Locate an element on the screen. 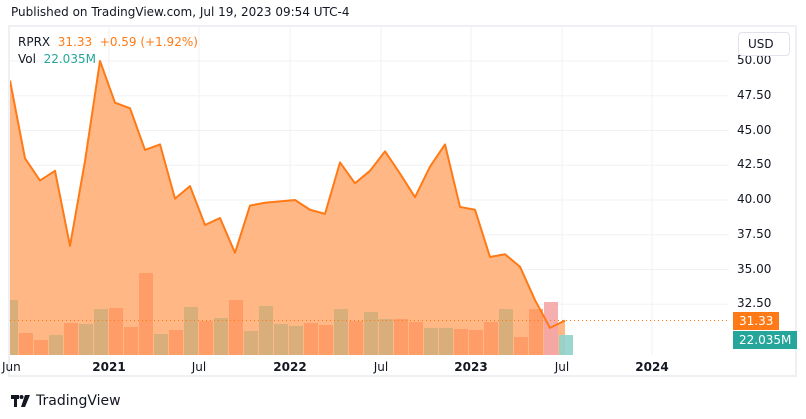 This screenshot has height=419, width=806. price-axis-label: 40.00 is located at coordinates (754, 199).